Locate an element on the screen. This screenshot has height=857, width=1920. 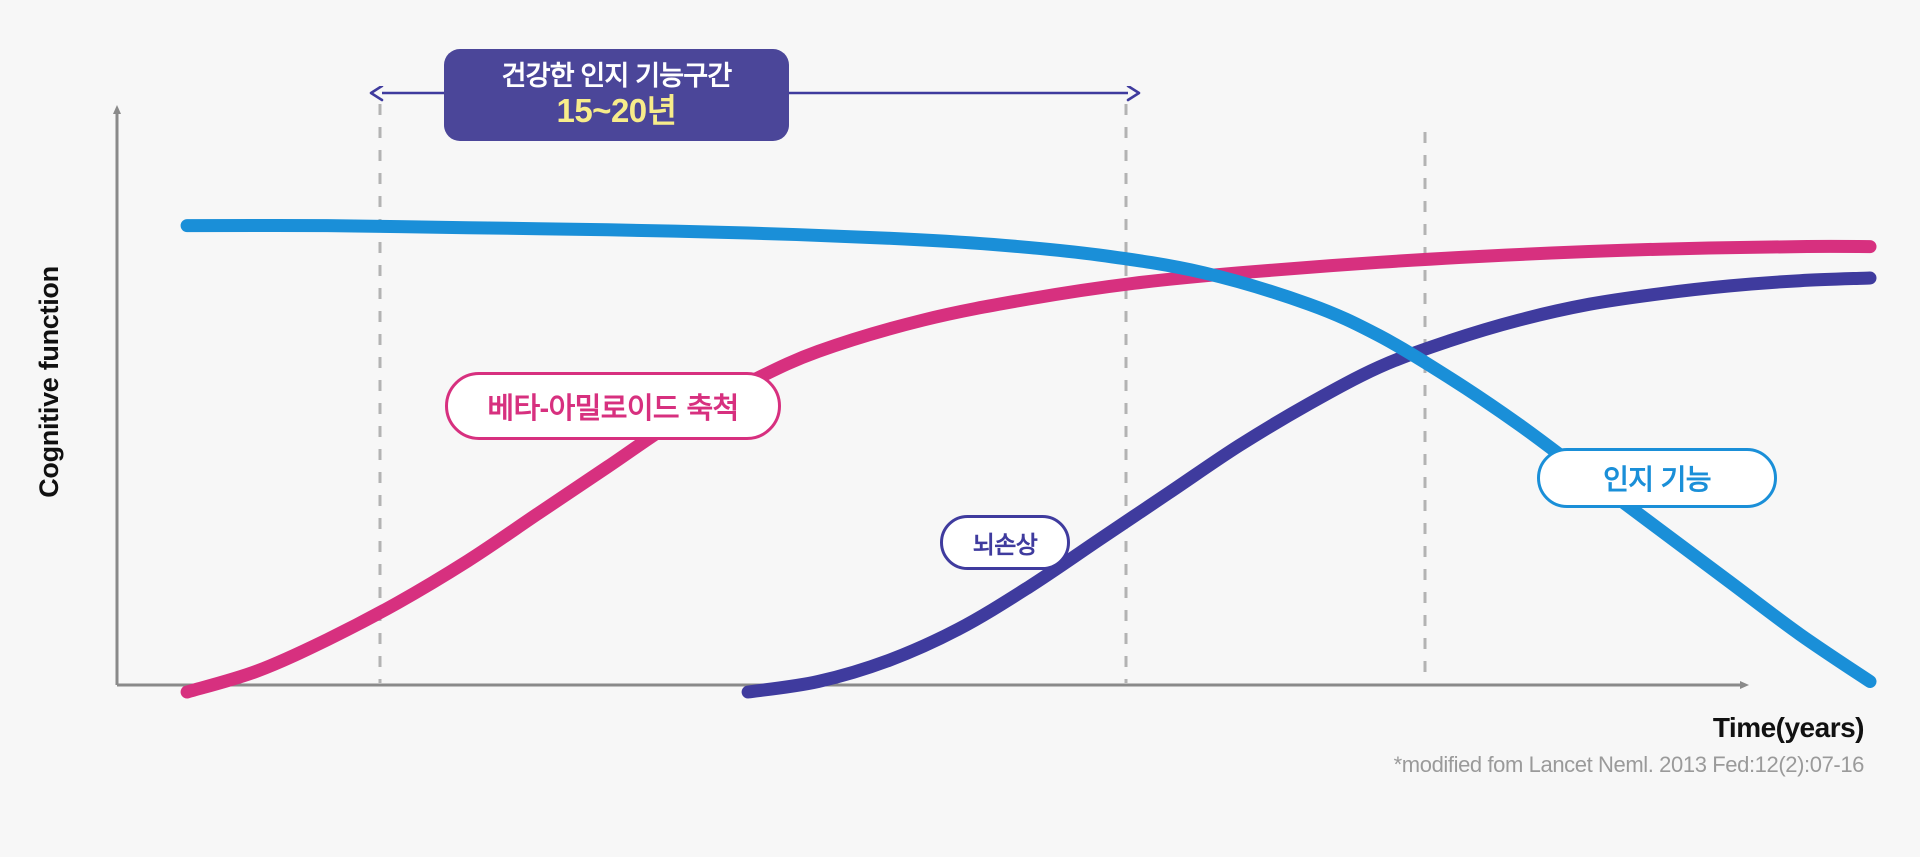
series-label-cognition: 인지 기능 is located at coordinates (1657, 478).